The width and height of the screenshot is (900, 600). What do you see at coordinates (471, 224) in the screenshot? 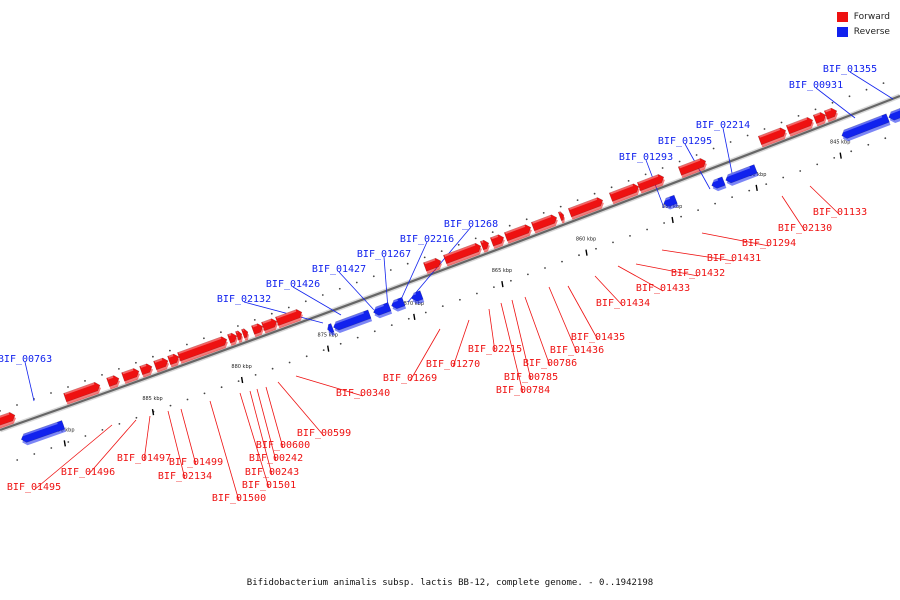
I see `gene-label: BIF_01268` at bounding box center [471, 224].